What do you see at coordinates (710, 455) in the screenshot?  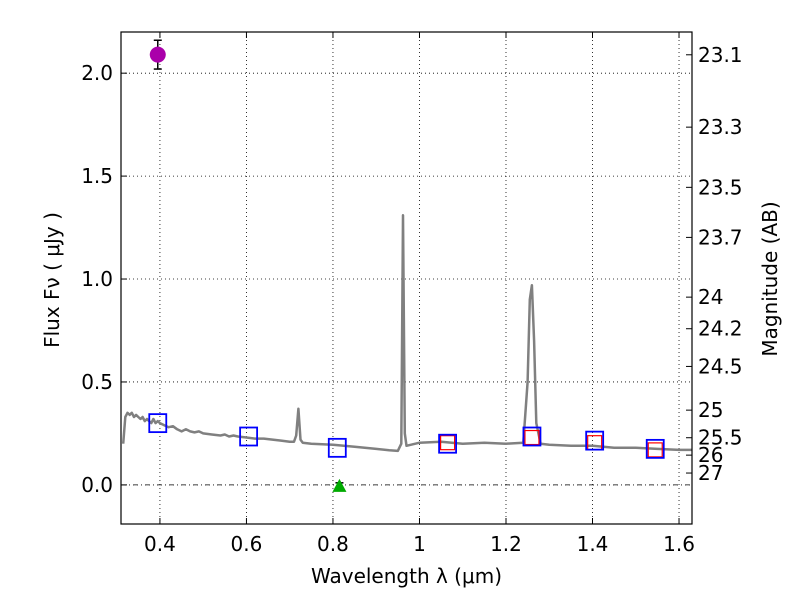 I see `mag-tick-label: 26` at bounding box center [710, 455].